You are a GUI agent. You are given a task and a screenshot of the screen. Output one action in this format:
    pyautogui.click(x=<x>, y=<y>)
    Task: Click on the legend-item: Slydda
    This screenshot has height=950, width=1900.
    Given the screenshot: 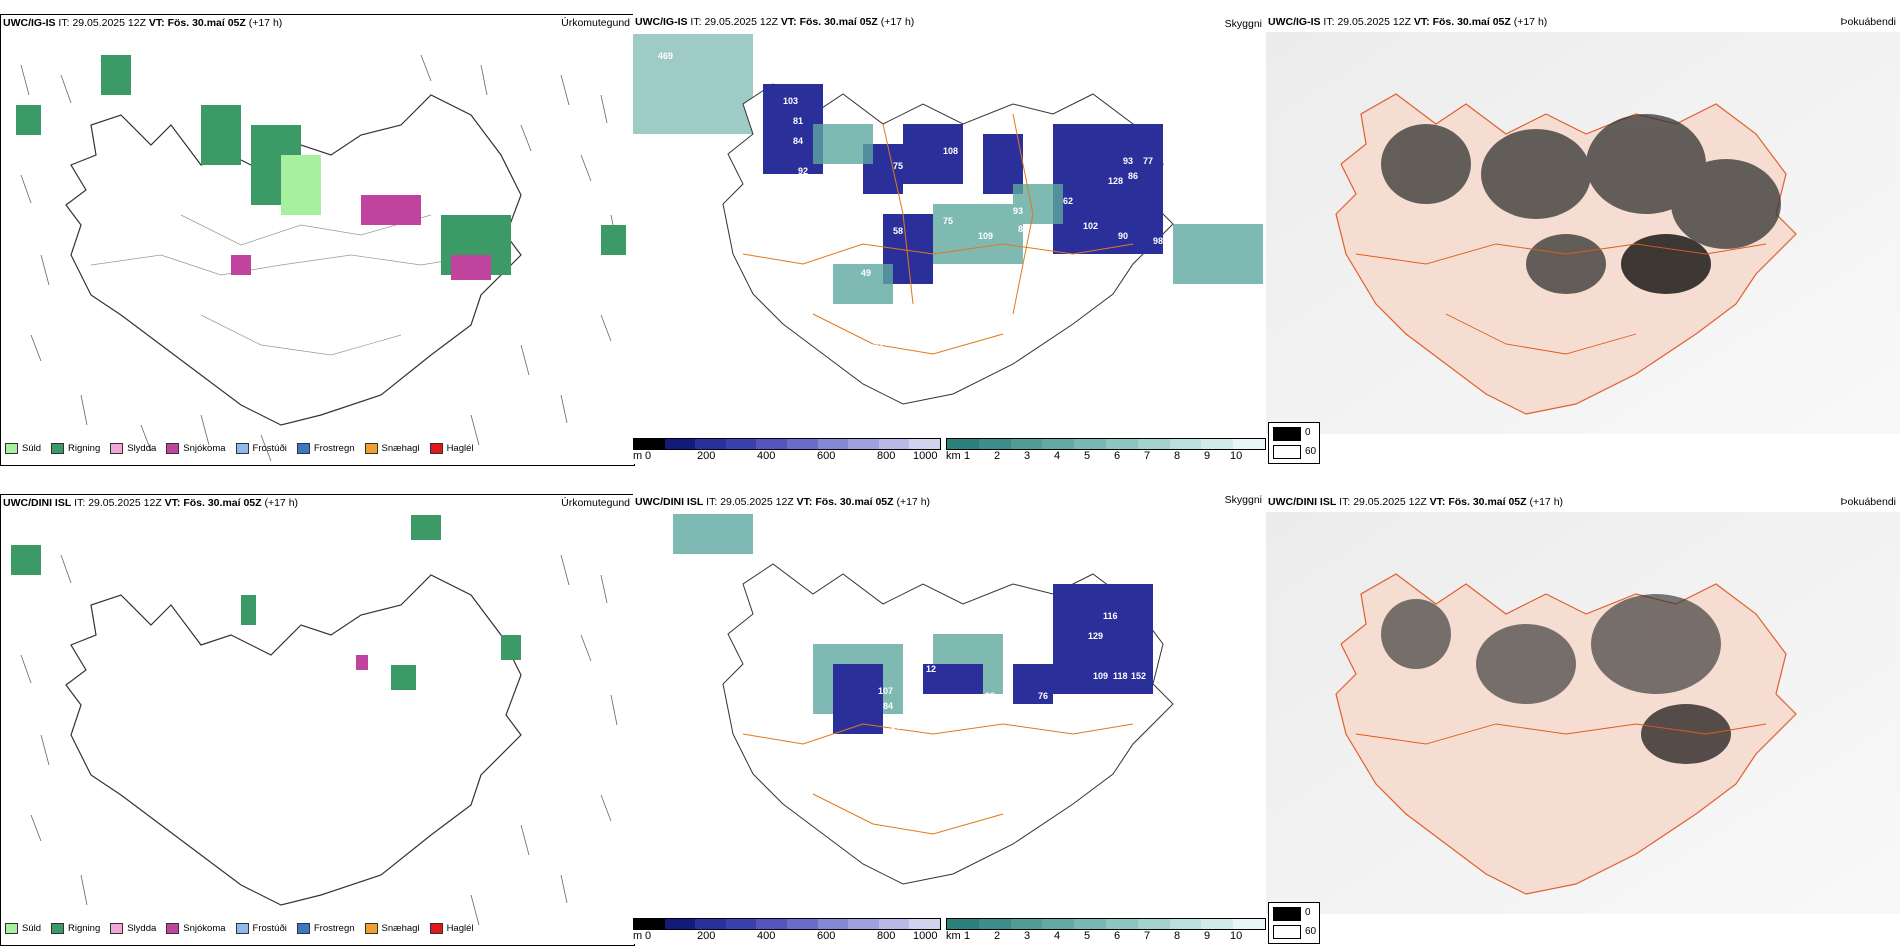 What is the action you would take?
    pyautogui.click(x=133, y=448)
    